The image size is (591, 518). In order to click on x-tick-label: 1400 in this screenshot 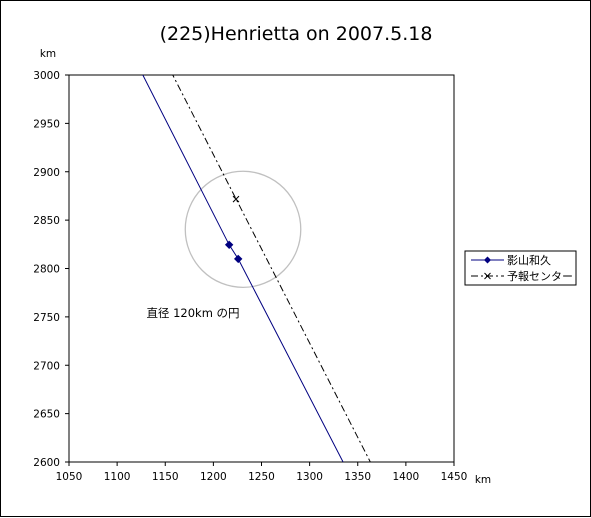, I will do `click(406, 477)`.